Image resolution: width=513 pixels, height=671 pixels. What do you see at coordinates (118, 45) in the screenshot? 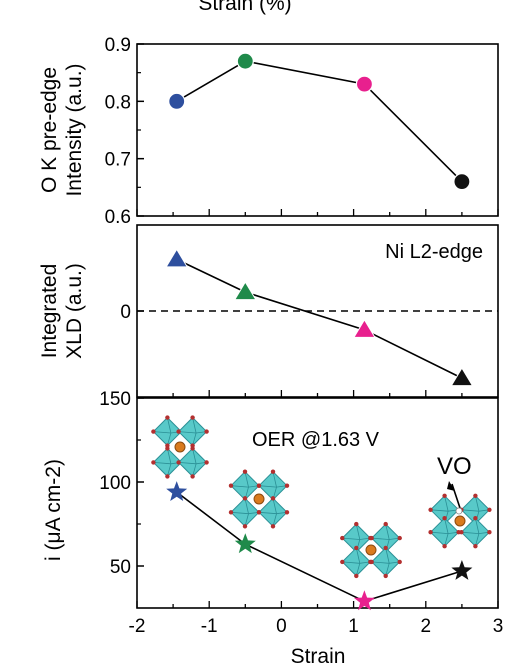
I see `y-tick-label: 0.9` at bounding box center [118, 45].